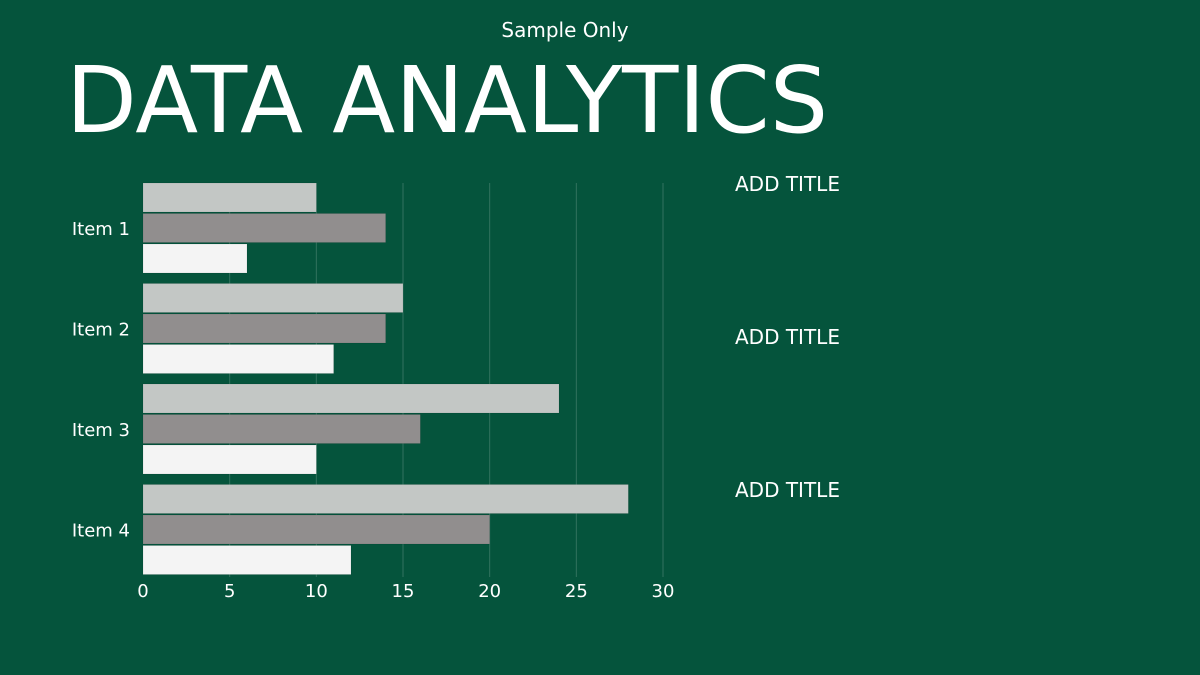 The width and height of the screenshot is (1200, 675). I want to click on category-label: Item 4, so click(101, 530).